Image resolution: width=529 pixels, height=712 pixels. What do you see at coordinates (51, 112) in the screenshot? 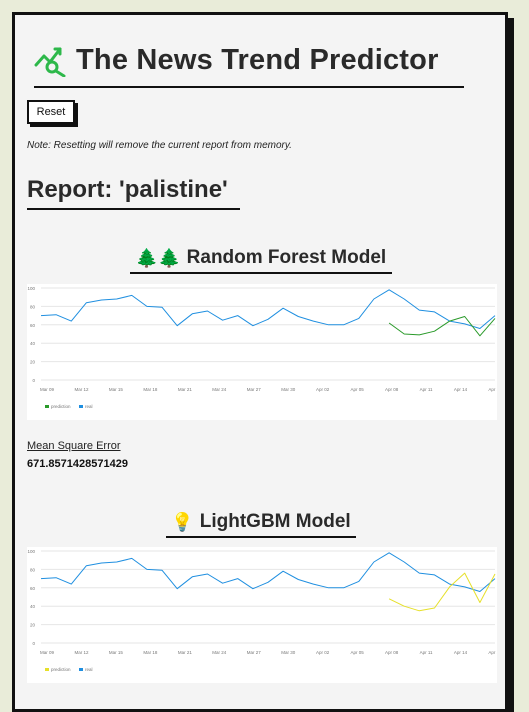
I see `reset-button: Reset` at bounding box center [51, 112].